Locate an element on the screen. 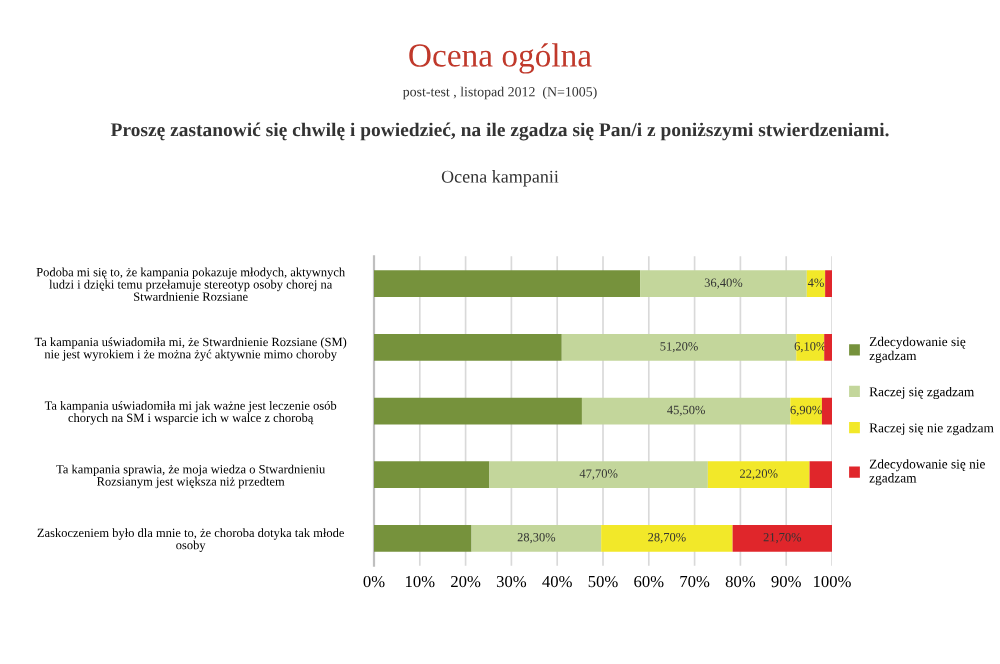 This screenshot has width=1000, height=664. x-tick-label: 60% is located at coordinates (649, 581).